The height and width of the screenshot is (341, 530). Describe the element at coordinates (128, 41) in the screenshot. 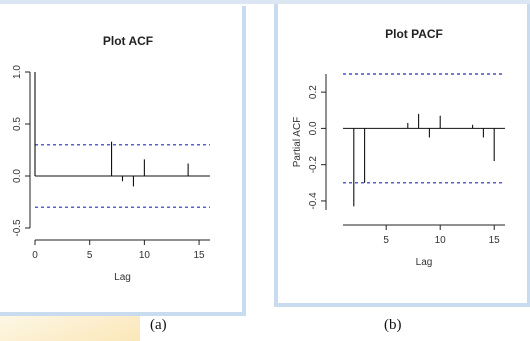

I see `chart-title: Plot ACF` at that location.